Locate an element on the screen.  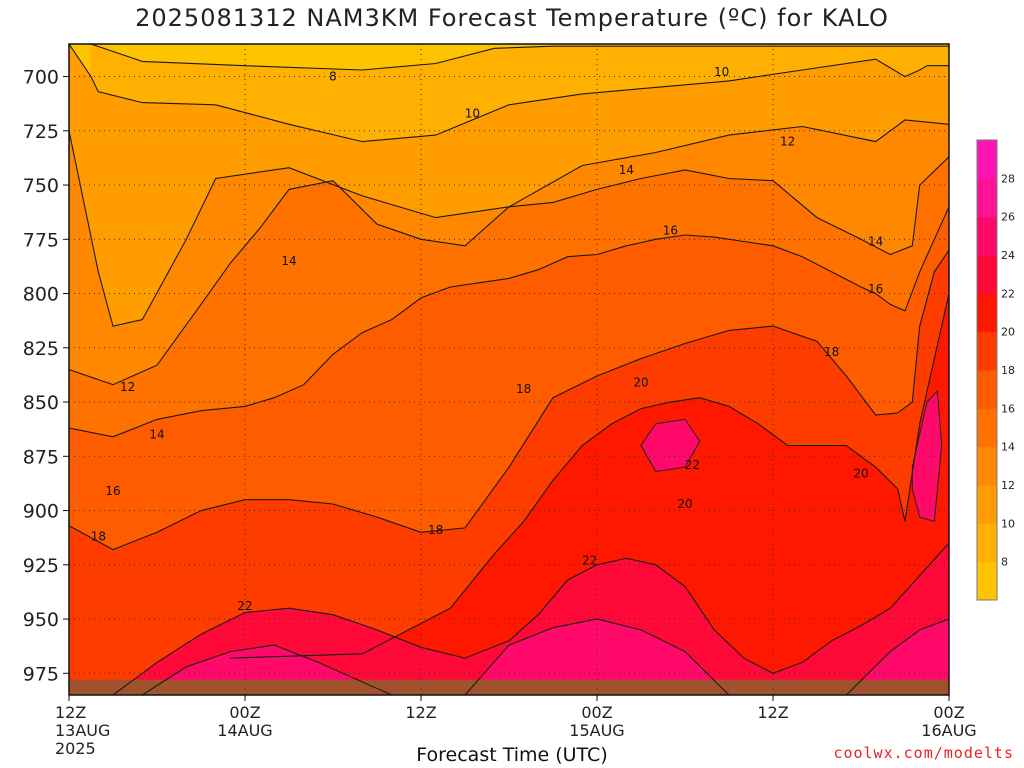
colorbar: 8 10 12 14 16 18 20 22 24 26 28 is located at coordinates (995, 370).